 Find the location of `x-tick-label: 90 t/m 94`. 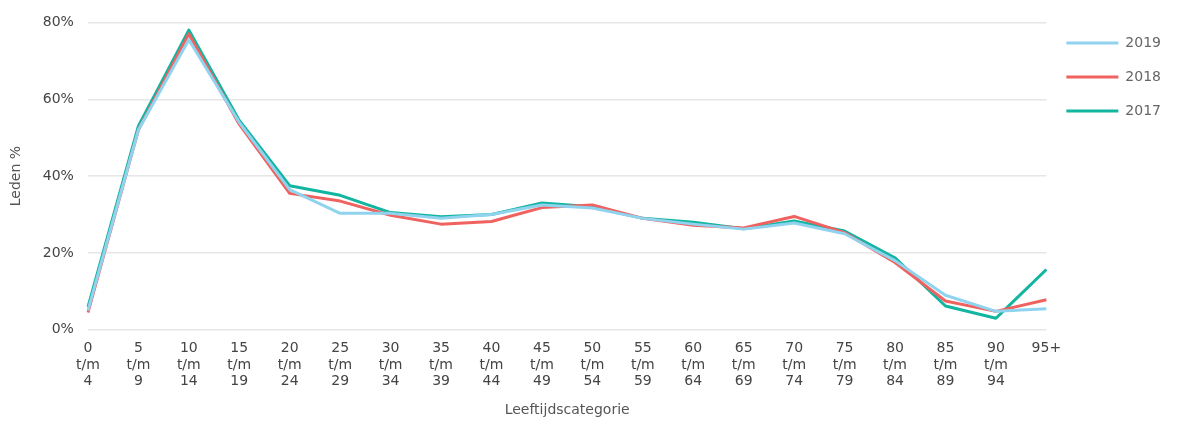

x-tick-label: 90 t/m 94 is located at coordinates (996, 363).